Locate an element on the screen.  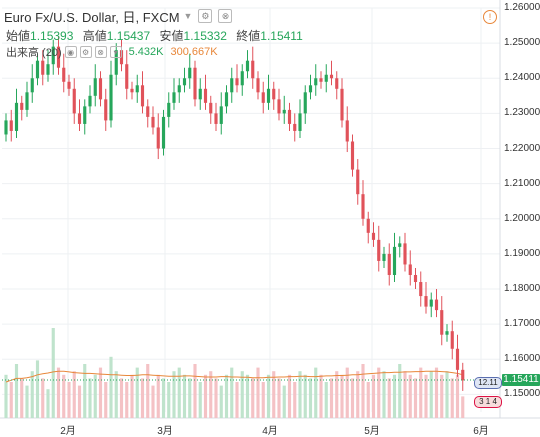
y-tick-label: 1.22000 is located at coordinates (522, 148).